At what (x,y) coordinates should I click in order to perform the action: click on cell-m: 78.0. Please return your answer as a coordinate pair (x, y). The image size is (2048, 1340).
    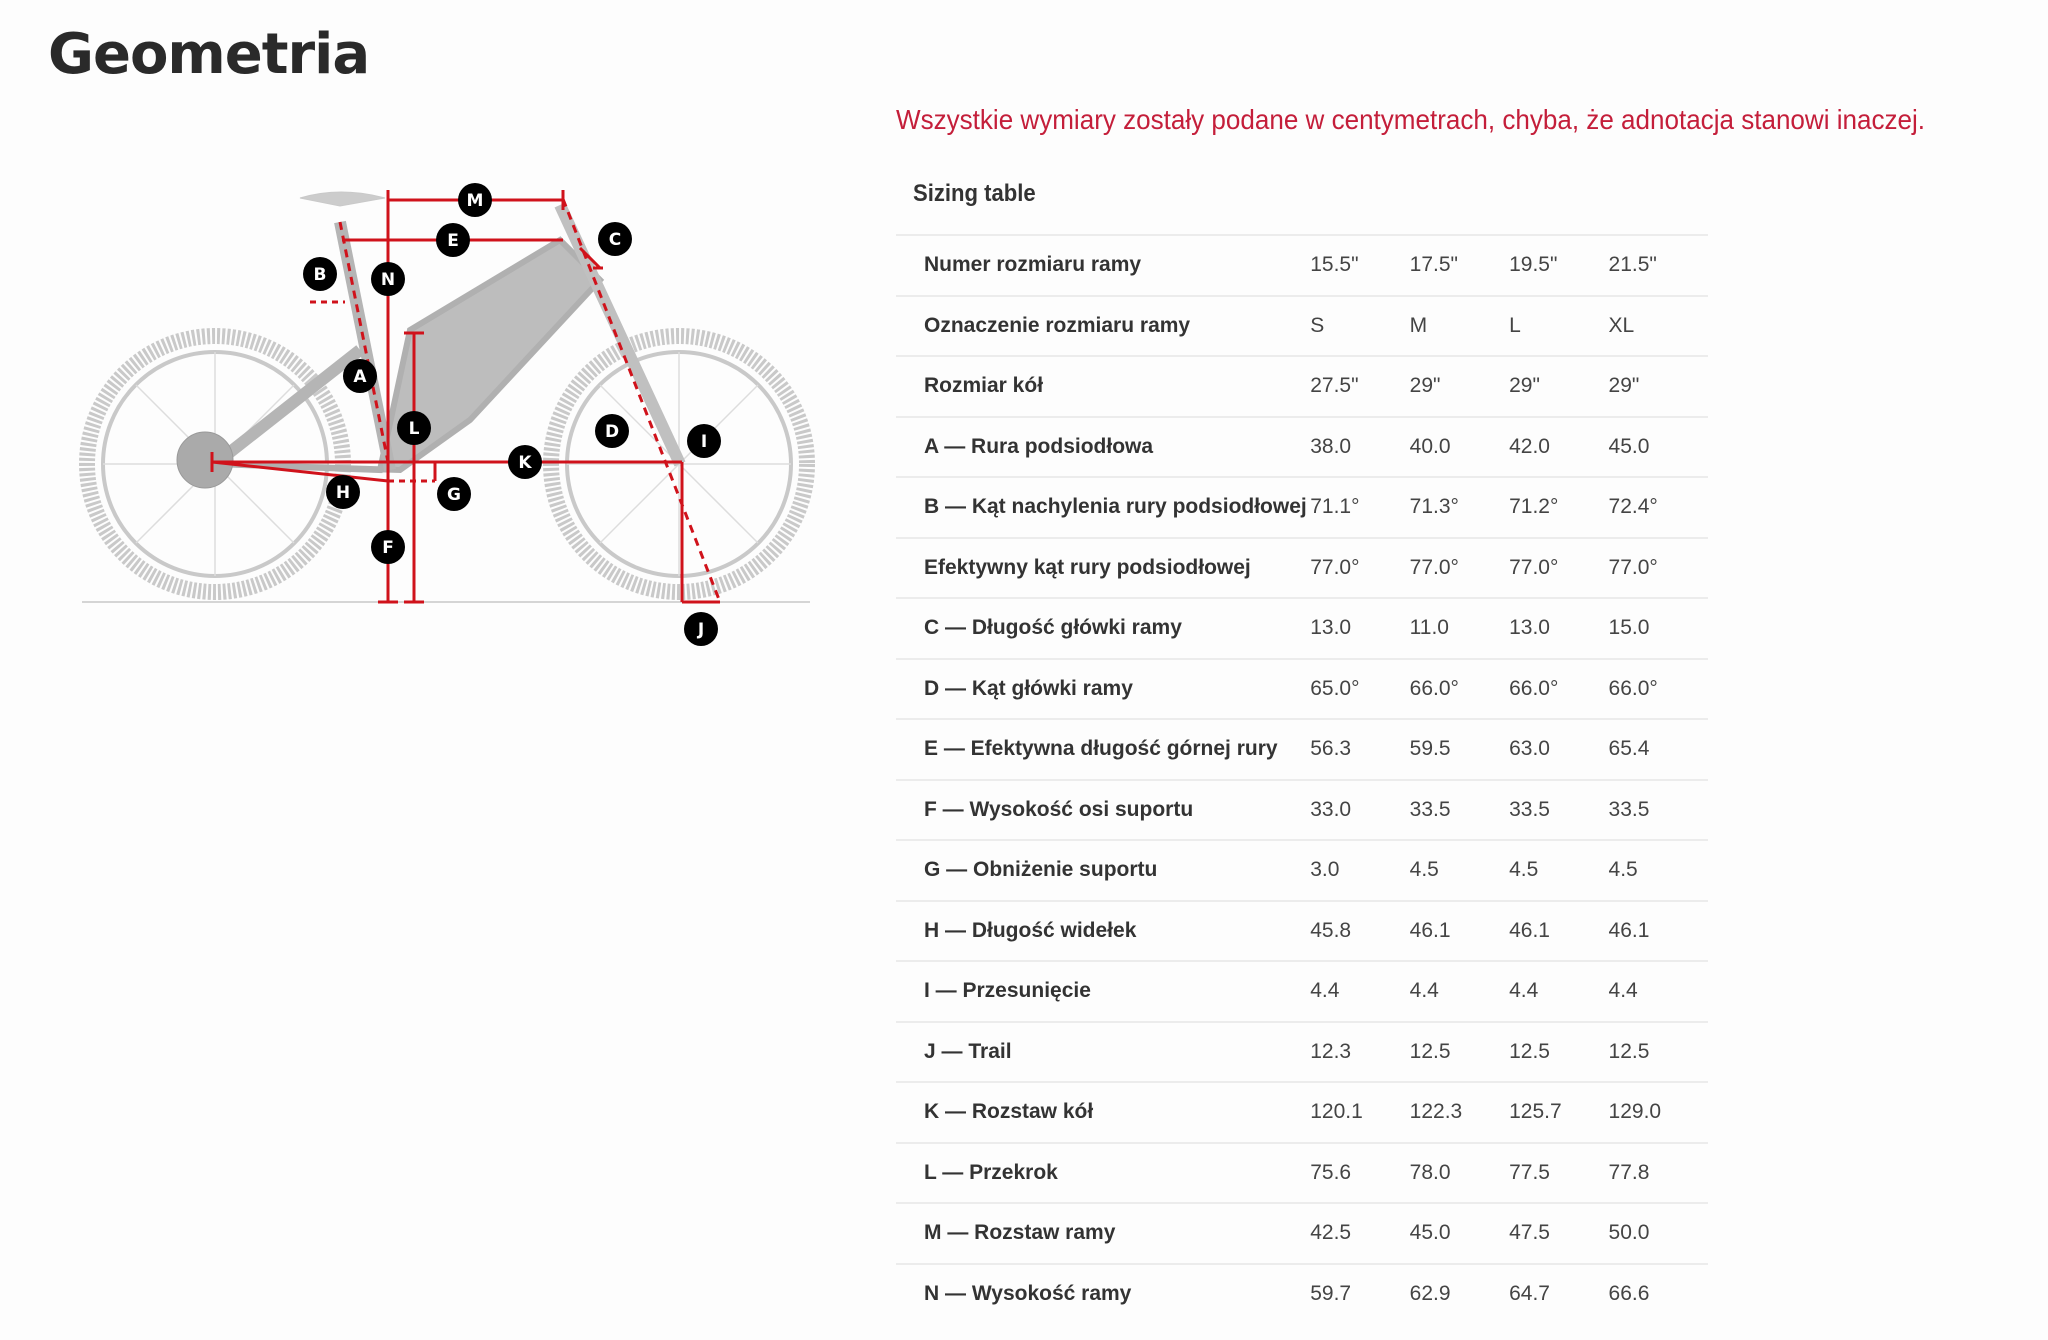
    Looking at the image, I should click on (1459, 1172).